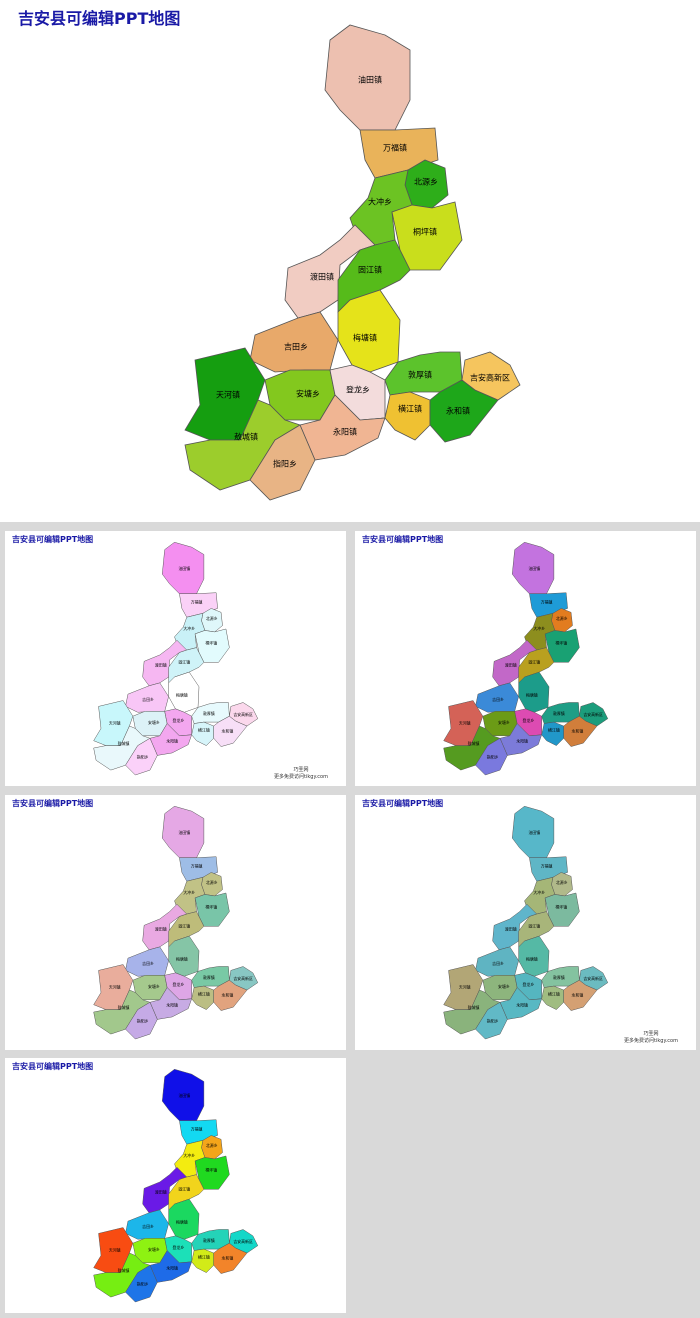 This screenshot has height=1318, width=700. I want to click on region-label: 吉田乡, so click(148, 1226).